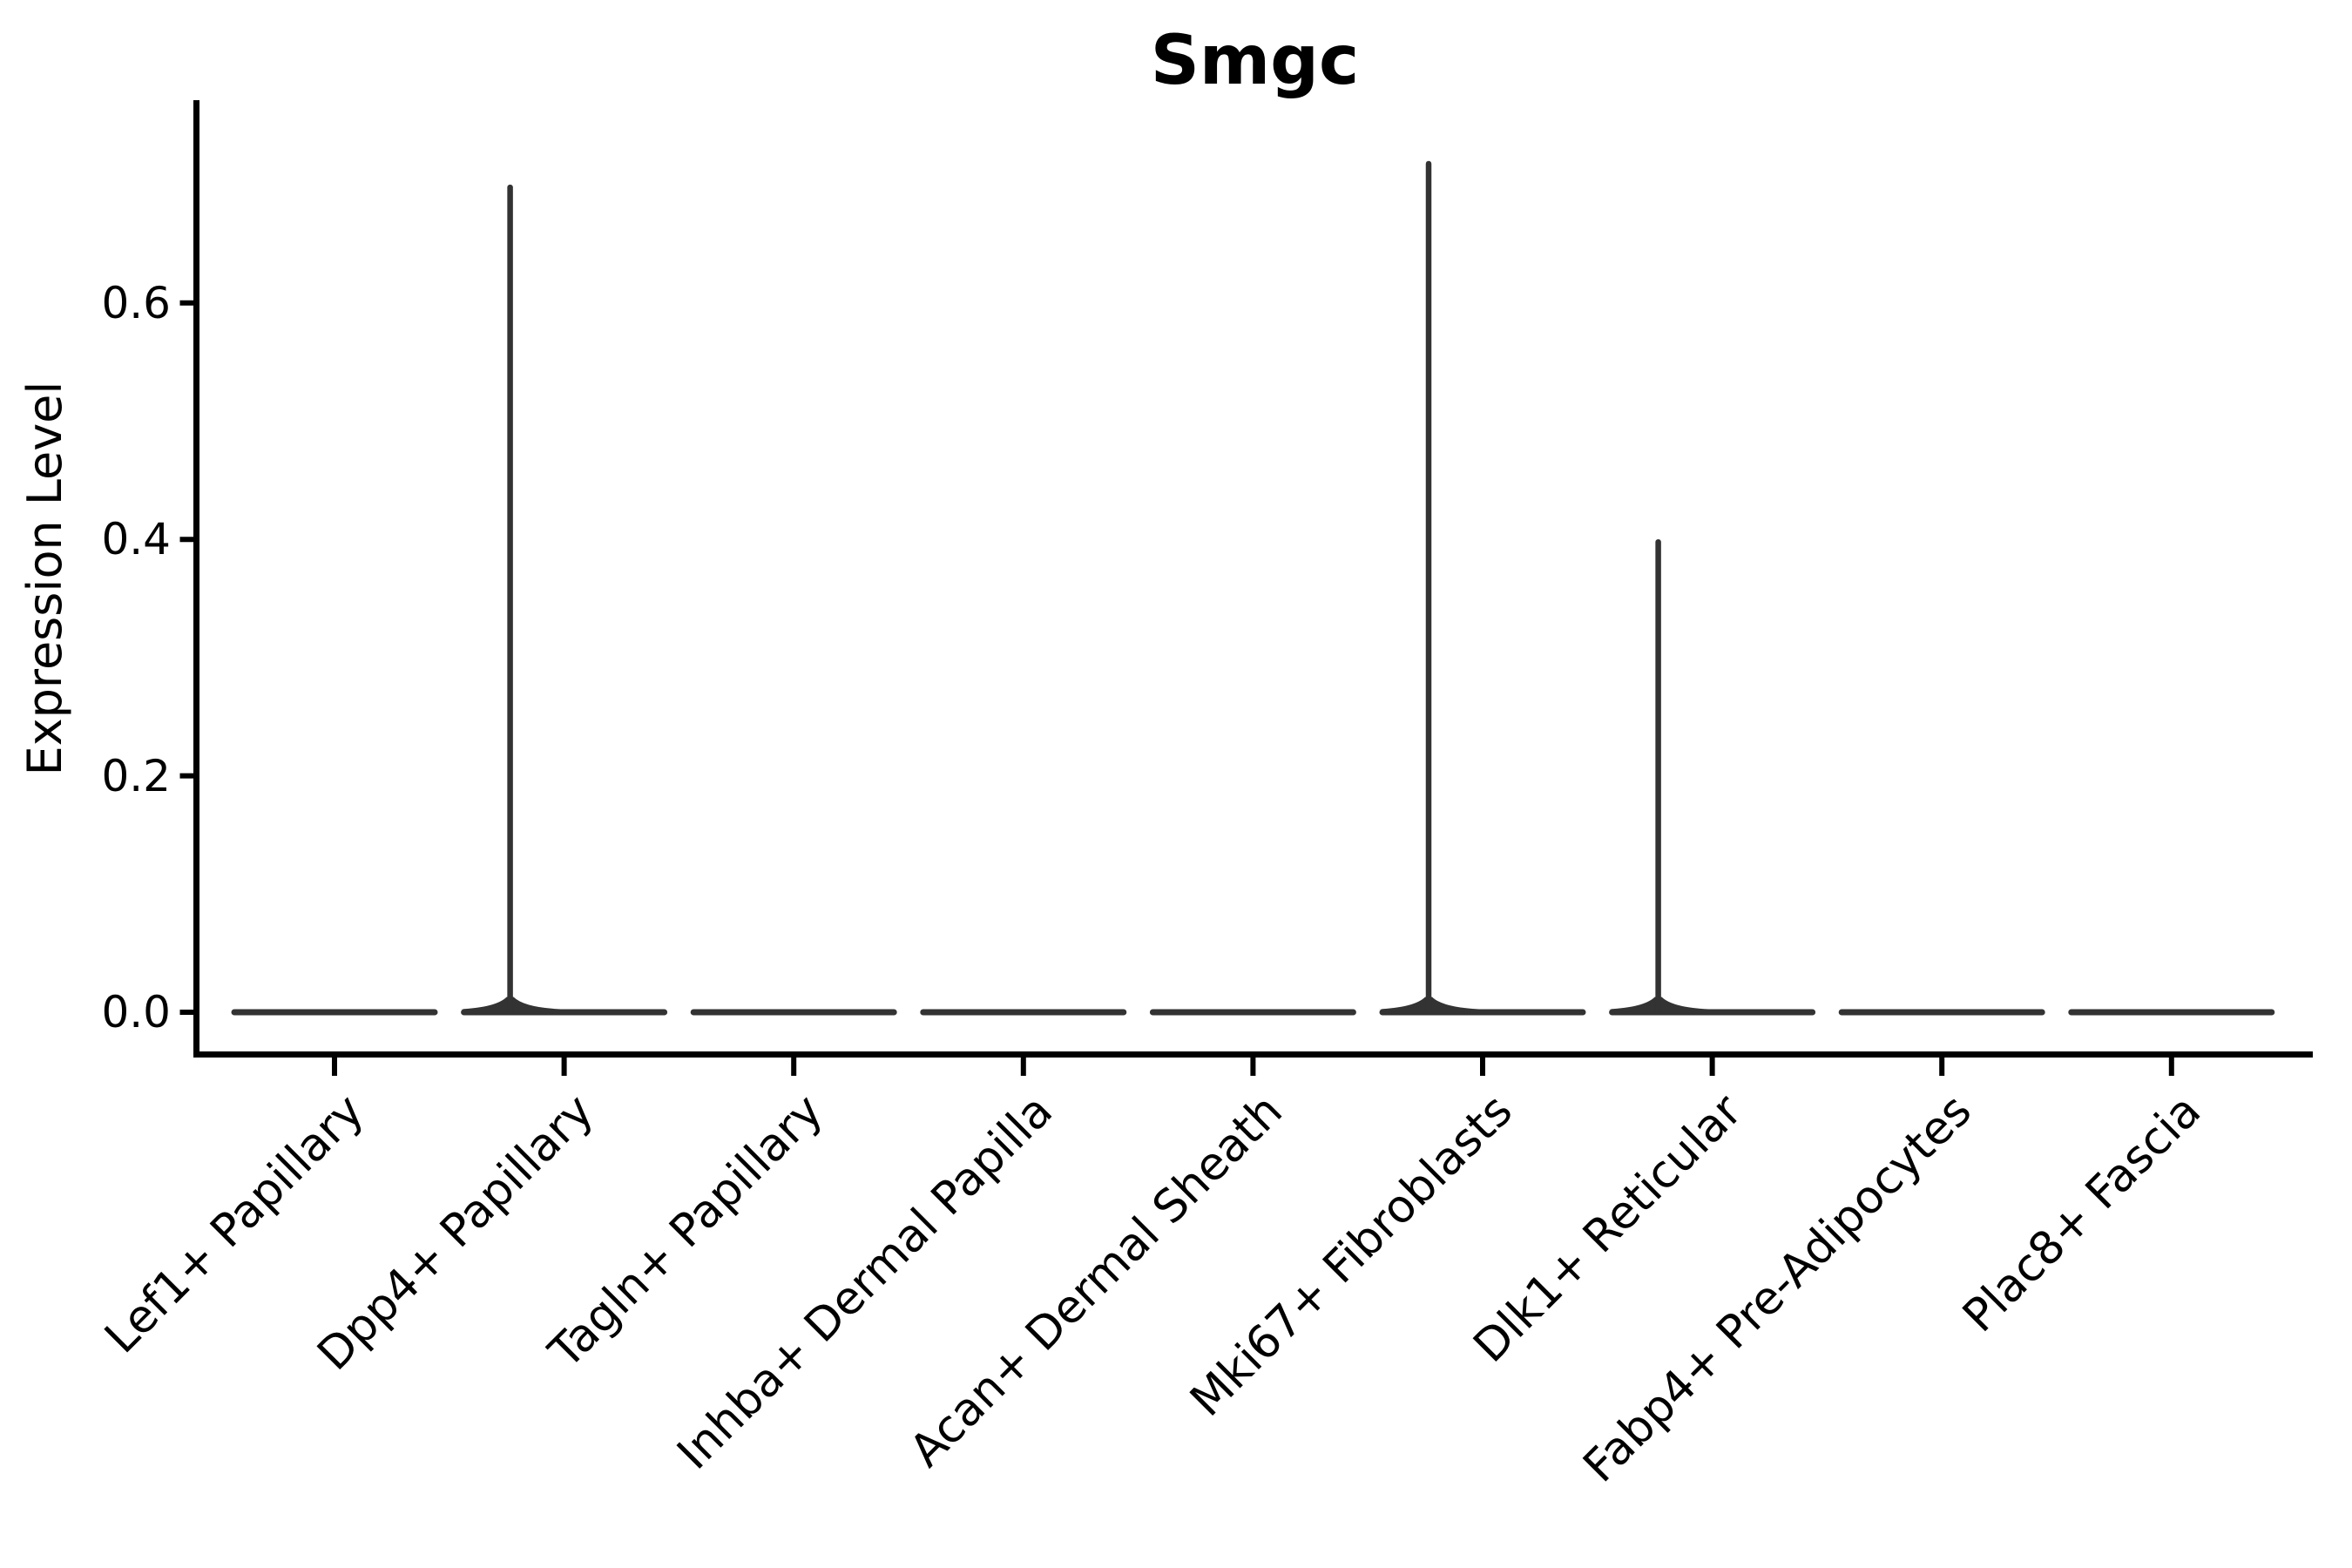 This screenshot has width=2352, height=1568. I want to click on y-axis-tick-label: 0.6, so click(136, 302).